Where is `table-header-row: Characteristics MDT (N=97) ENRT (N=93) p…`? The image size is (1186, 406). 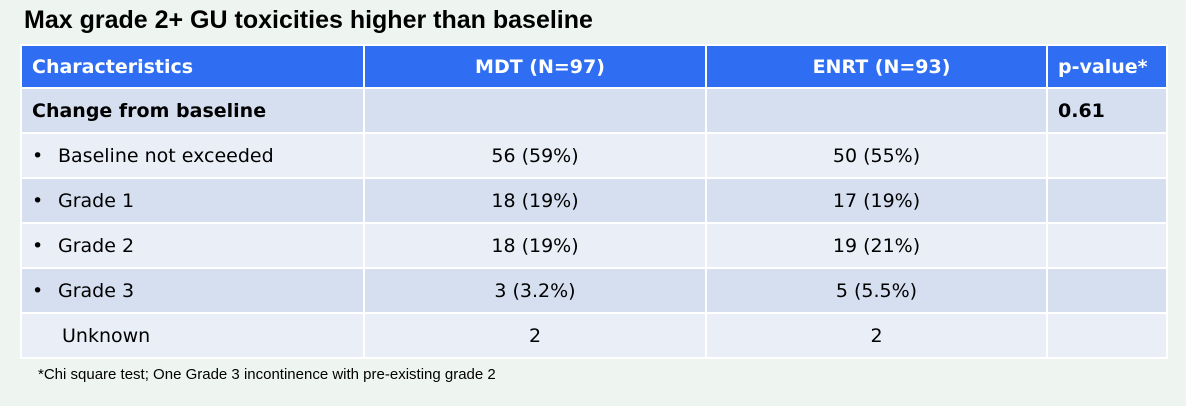
table-header-row: Characteristics MDT (N=97) ENRT (N=93) p… is located at coordinates (594, 66).